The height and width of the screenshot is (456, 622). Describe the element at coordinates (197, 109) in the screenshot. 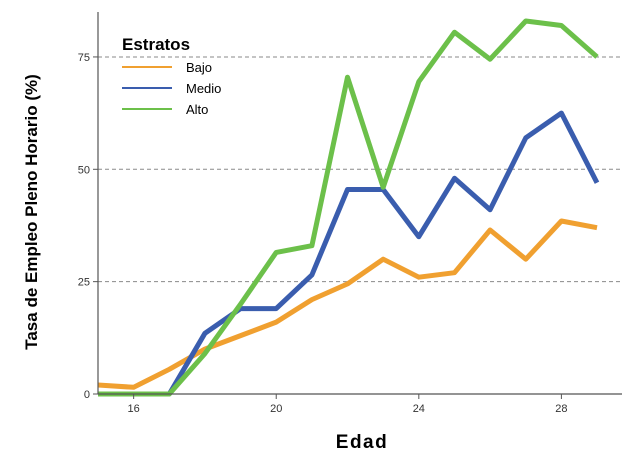

I see `legend-label-alto: Alto` at that location.